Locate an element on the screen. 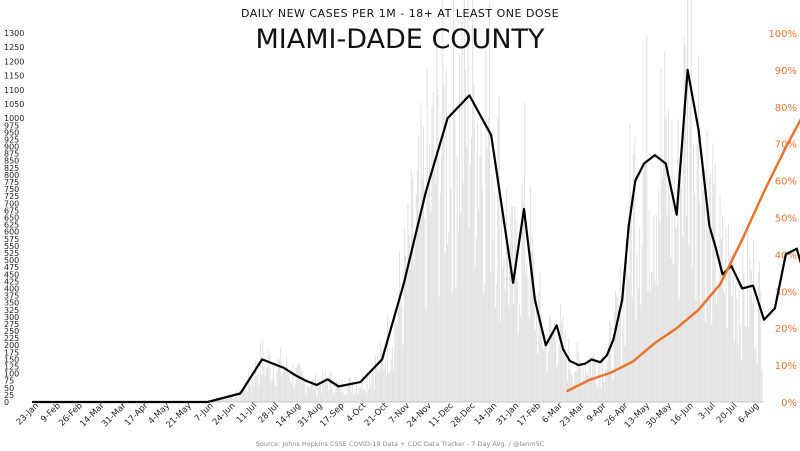  y-tick-label: 875 is located at coordinates (11, 154).